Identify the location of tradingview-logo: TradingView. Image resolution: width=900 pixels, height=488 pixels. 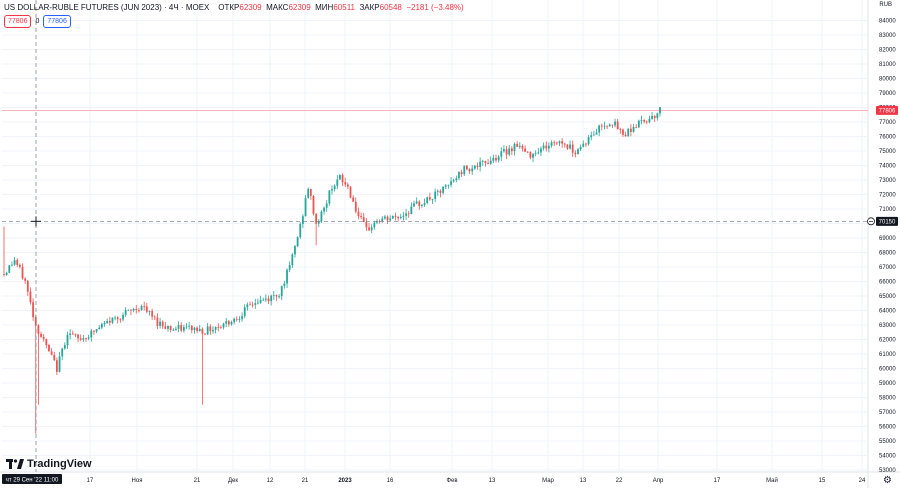
(49, 464).